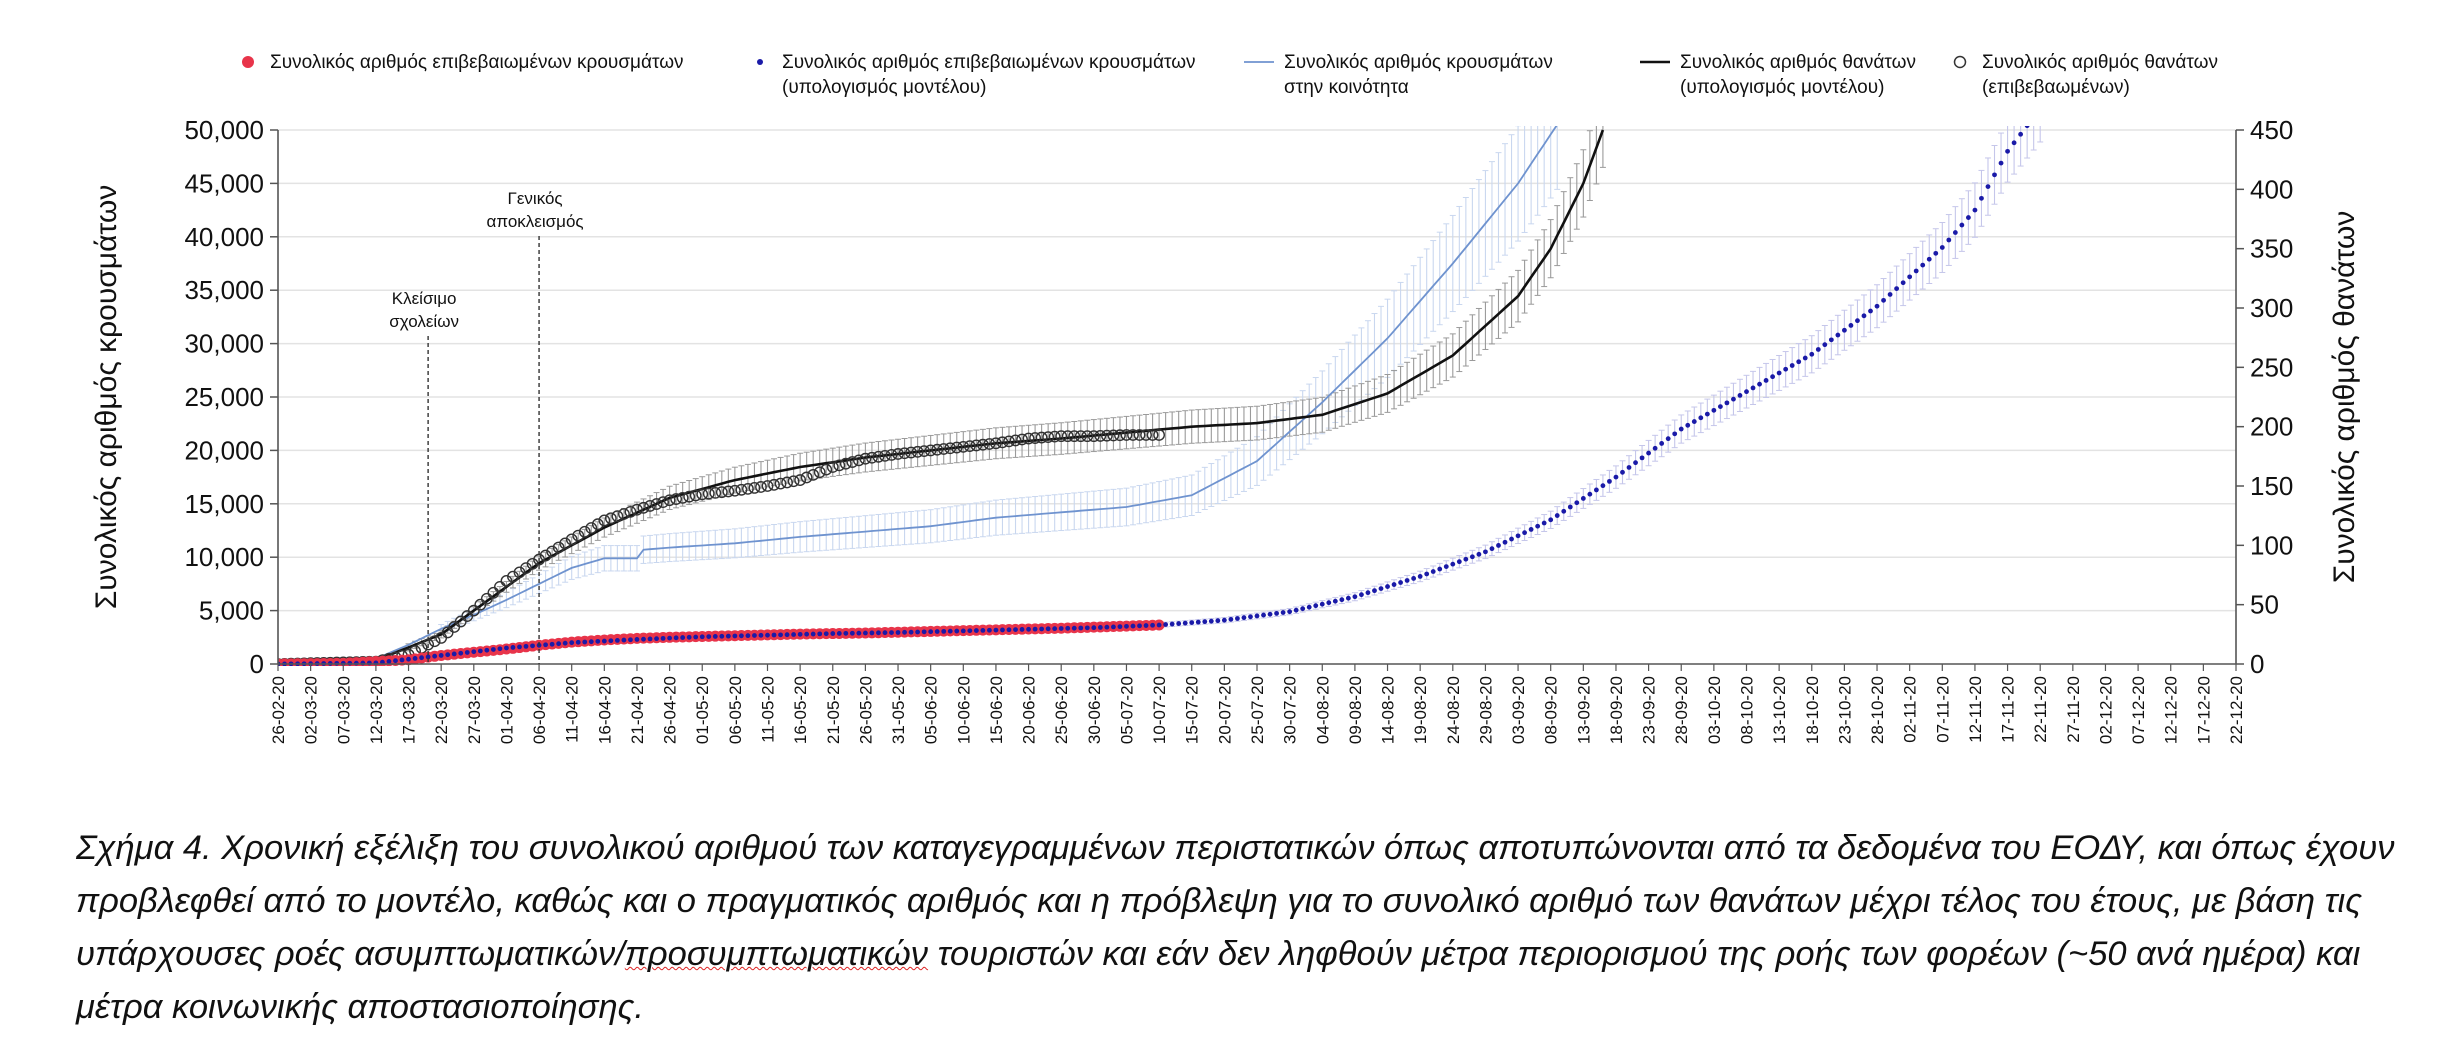 The width and height of the screenshot is (2444, 1058). I want to click on tick-label-x: 26-04-20, so click(670, 710).